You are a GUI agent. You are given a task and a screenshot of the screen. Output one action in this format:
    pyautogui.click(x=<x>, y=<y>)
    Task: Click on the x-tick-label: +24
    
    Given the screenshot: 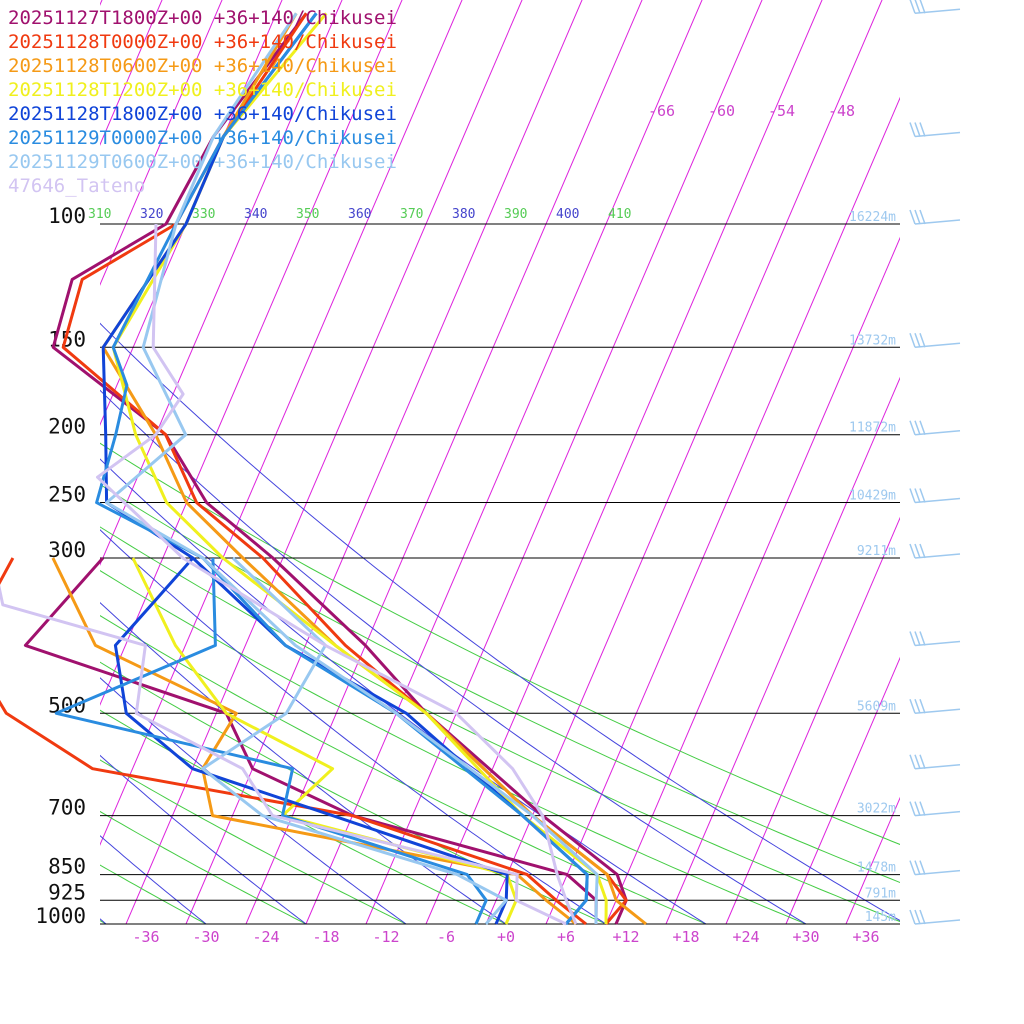 What is the action you would take?
    pyautogui.click(x=745, y=937)
    